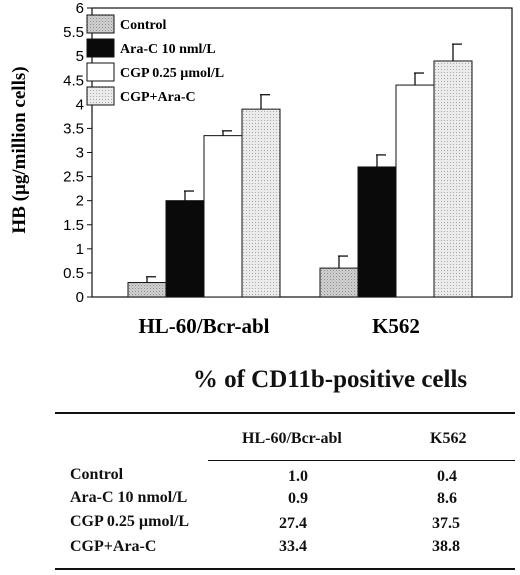 The height and width of the screenshot is (575, 520). Describe the element at coordinates (293, 523) in the screenshot. I see `table-cell: 27.4` at that location.